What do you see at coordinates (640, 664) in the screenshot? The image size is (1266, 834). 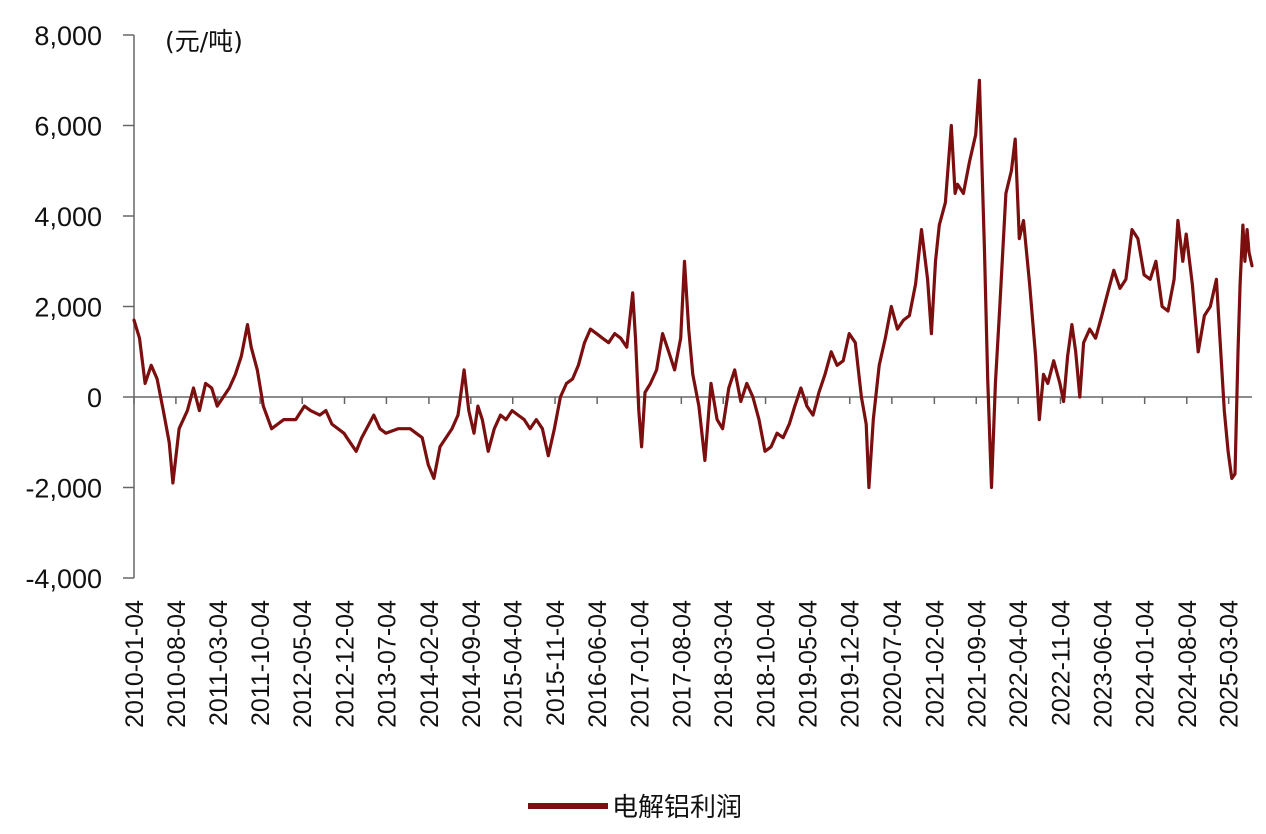 I see `x-tick-label: 2017-01-04` at bounding box center [640, 664].